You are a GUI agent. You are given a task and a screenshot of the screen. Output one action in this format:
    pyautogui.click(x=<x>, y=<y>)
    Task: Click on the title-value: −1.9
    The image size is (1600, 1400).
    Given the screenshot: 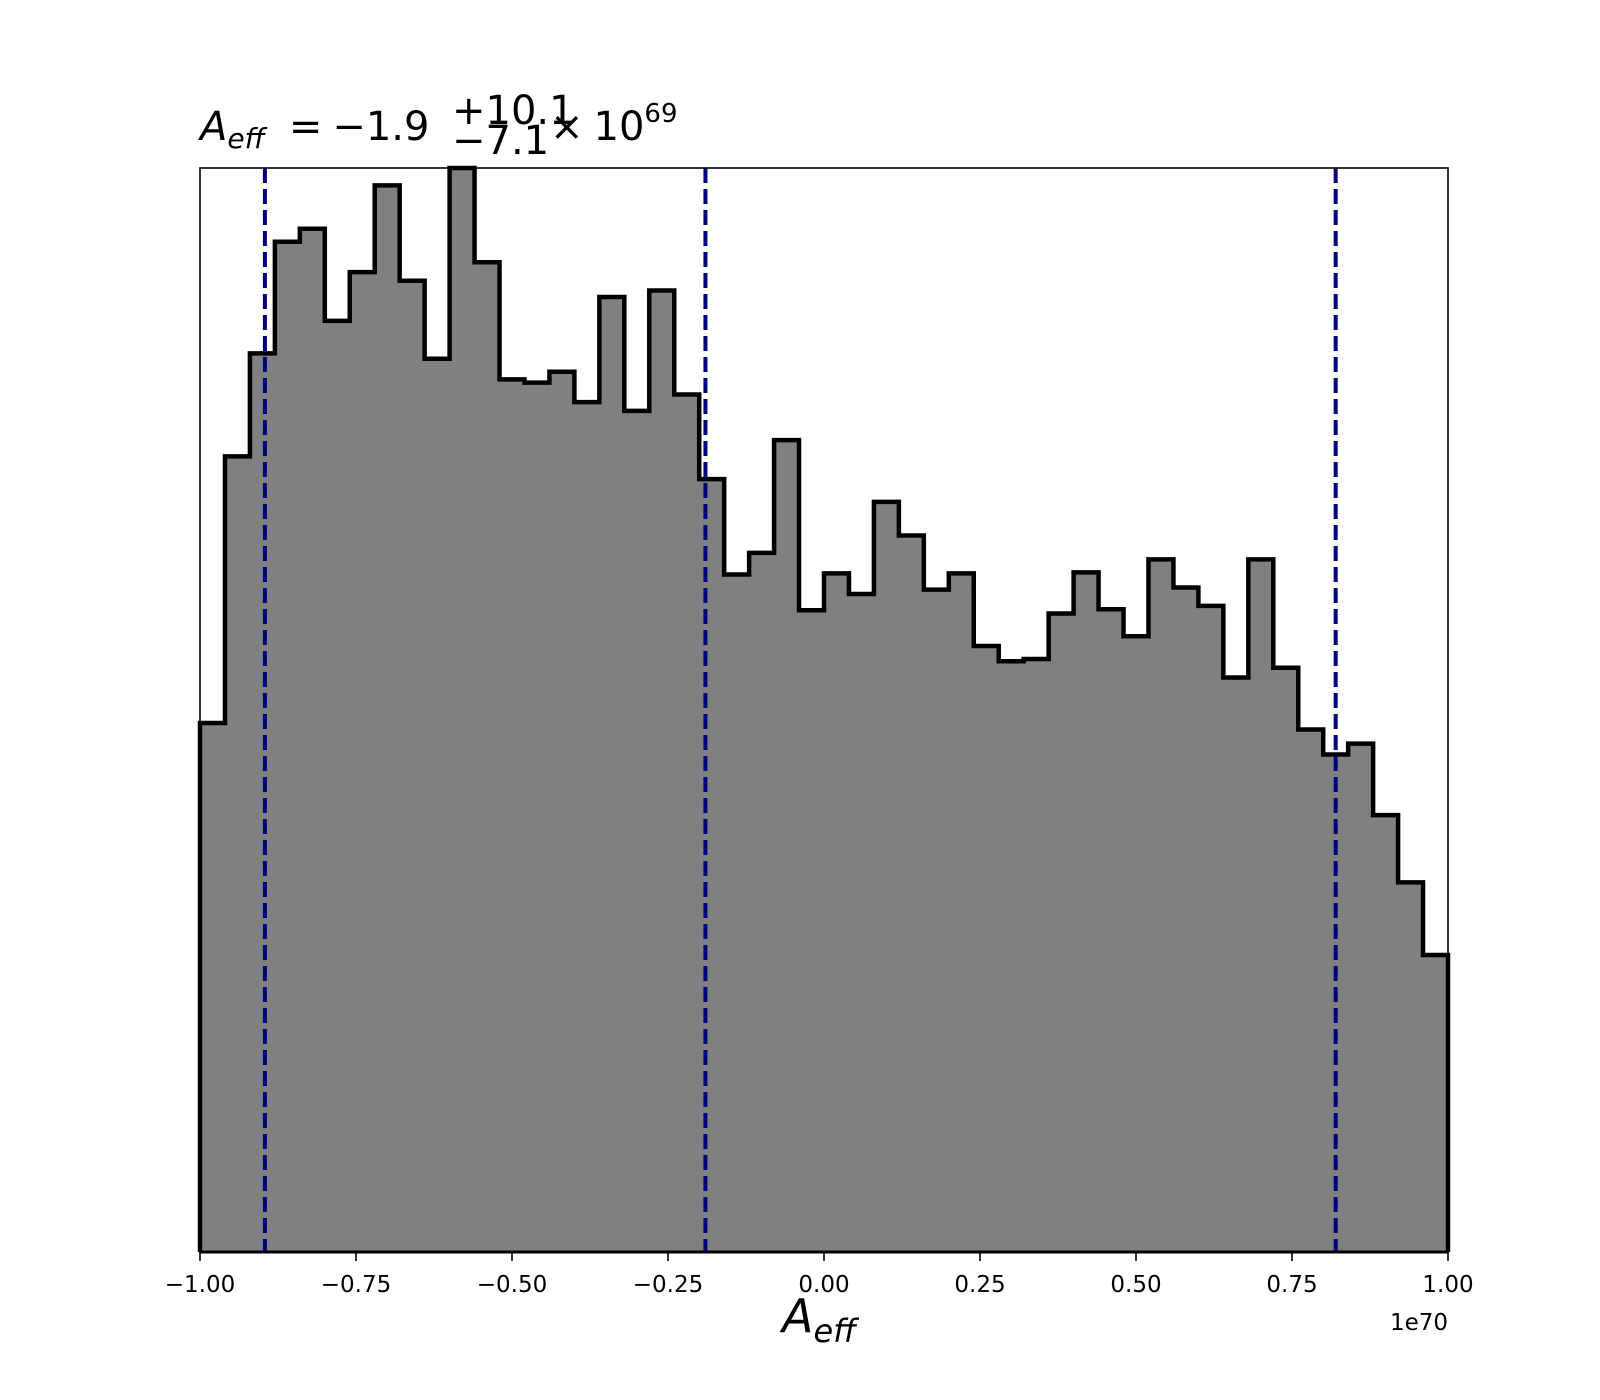 What is the action you would take?
    pyautogui.click(x=380, y=127)
    